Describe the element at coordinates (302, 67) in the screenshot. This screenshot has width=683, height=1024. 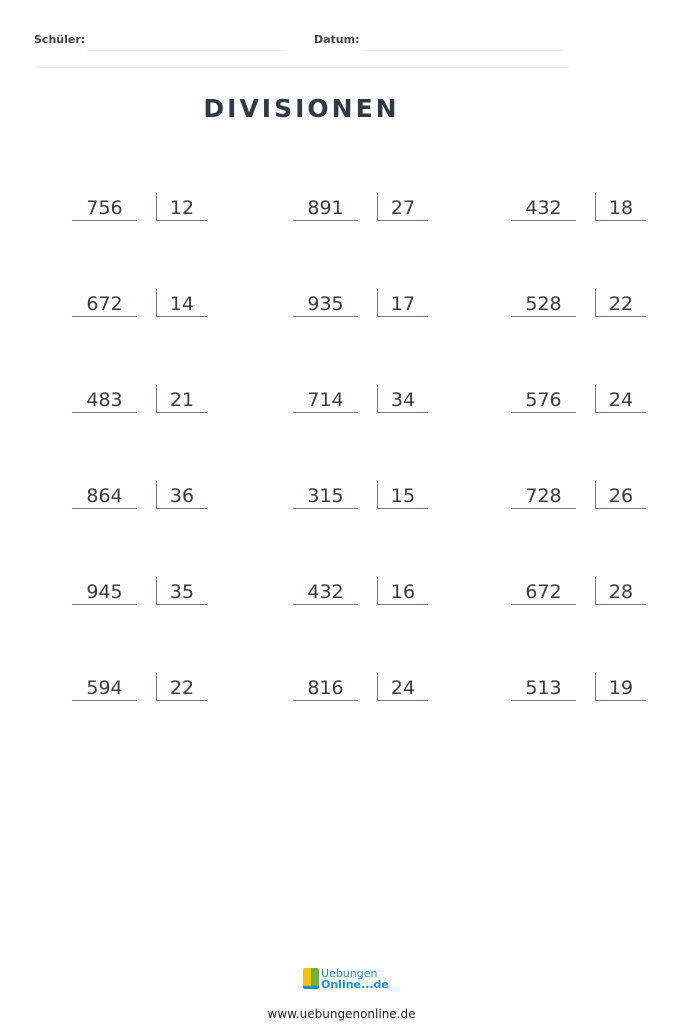
I see `header-divider` at that location.